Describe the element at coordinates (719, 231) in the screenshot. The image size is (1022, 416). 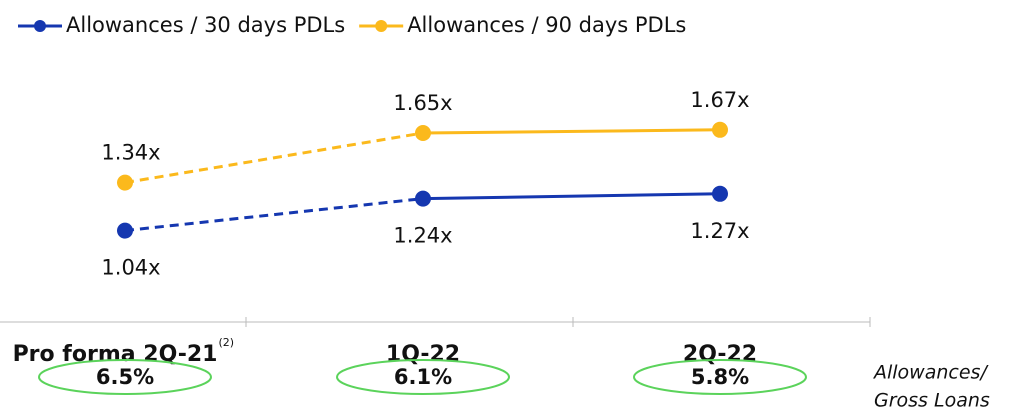
I see `data-label: 1.27x` at that location.